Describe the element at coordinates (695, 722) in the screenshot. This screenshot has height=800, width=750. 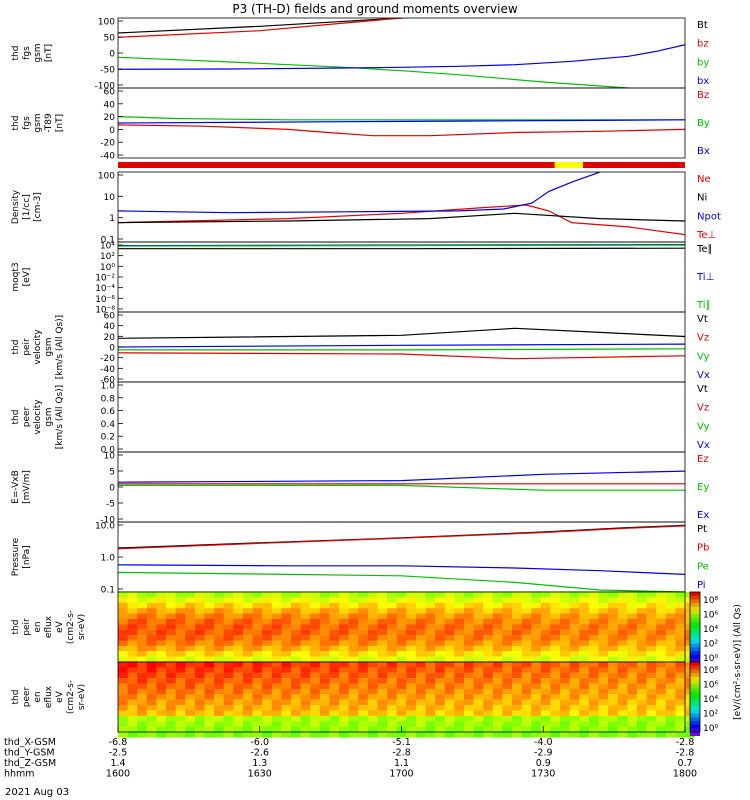
I see `panel-10-colorbar-step` at that location.